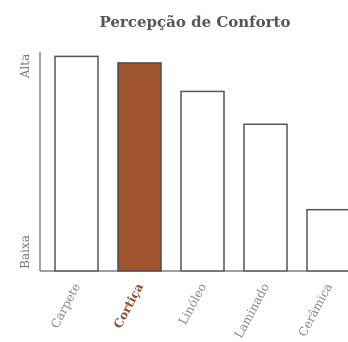 The image size is (348, 342). Describe the element at coordinates (192, 304) in the screenshot. I see `x-tick-label-linóleo: Linóleo` at that location.